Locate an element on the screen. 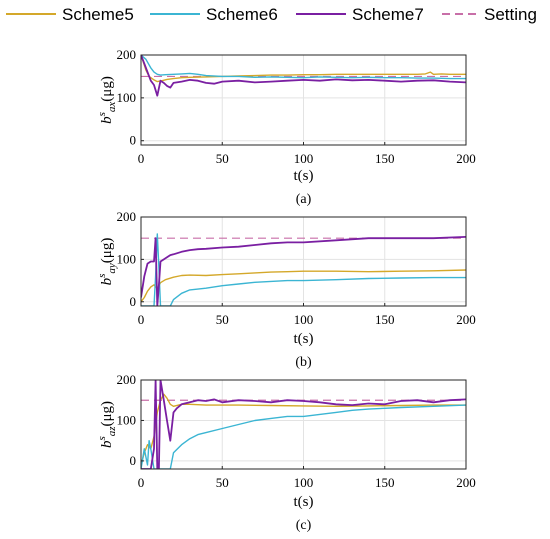 The height and width of the screenshot is (539, 550). legend-label: Setting is located at coordinates (510, 14).